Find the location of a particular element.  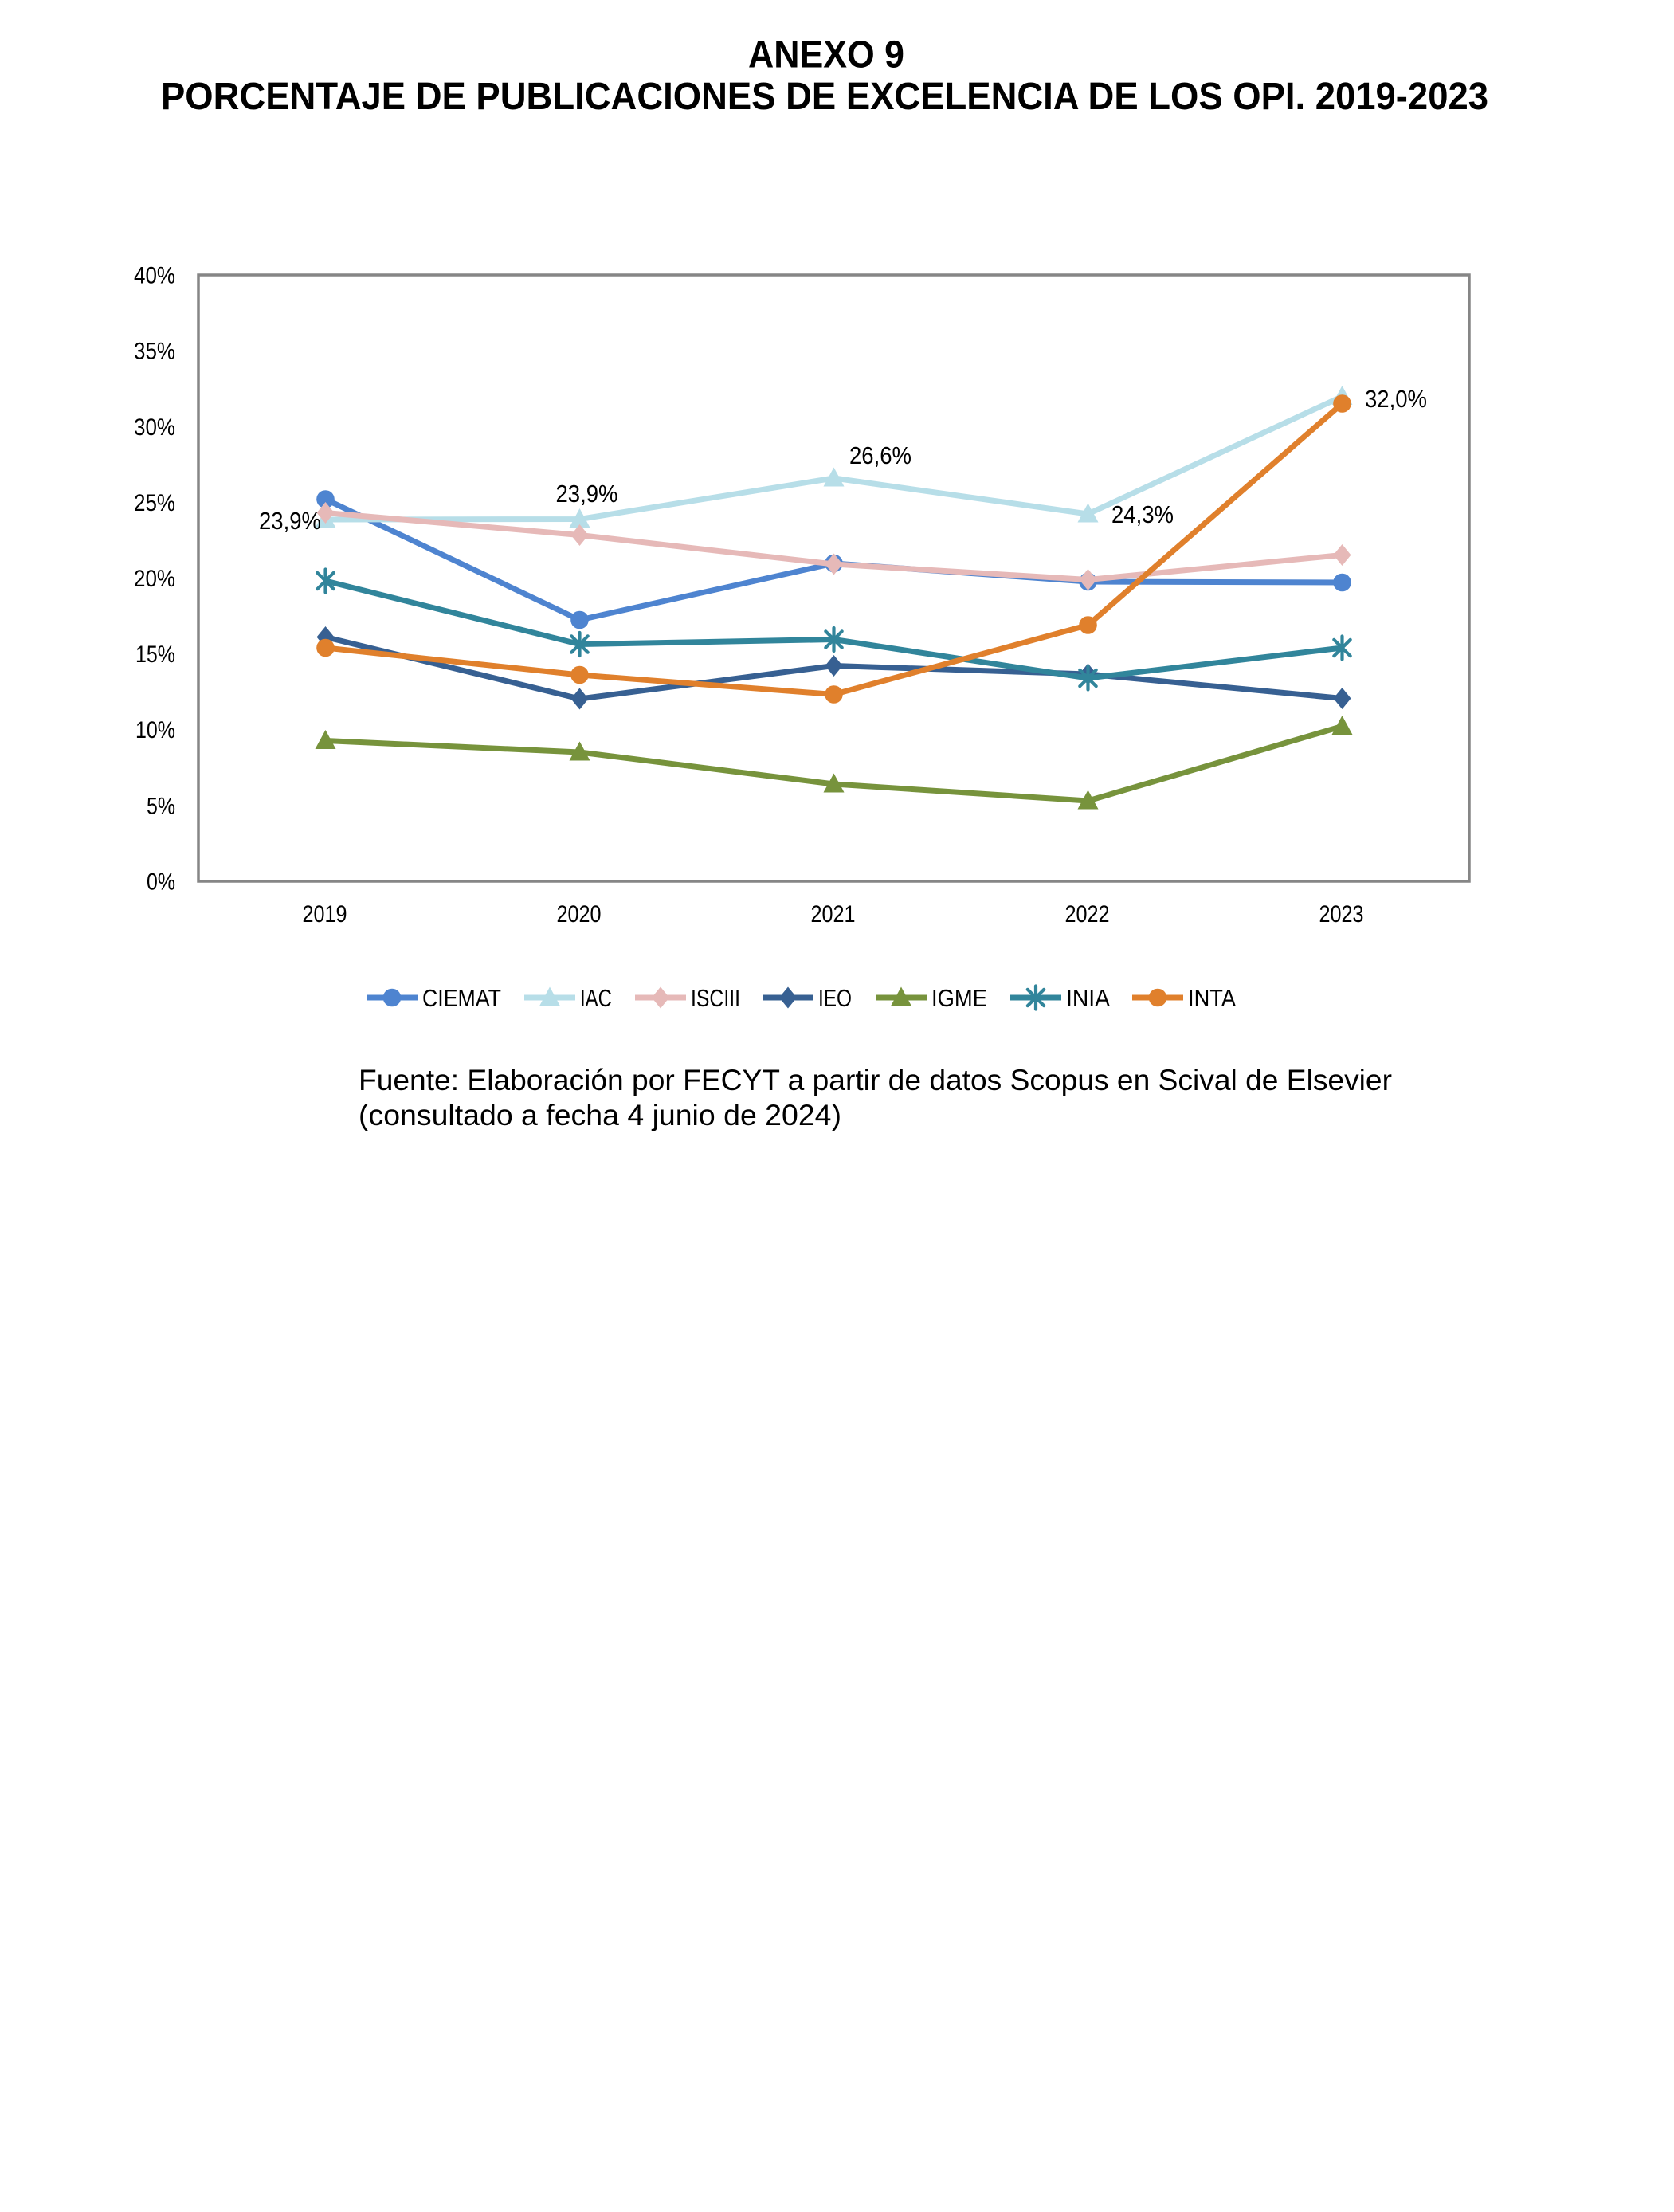

svg-text: 0% is located at coordinates (161, 882).